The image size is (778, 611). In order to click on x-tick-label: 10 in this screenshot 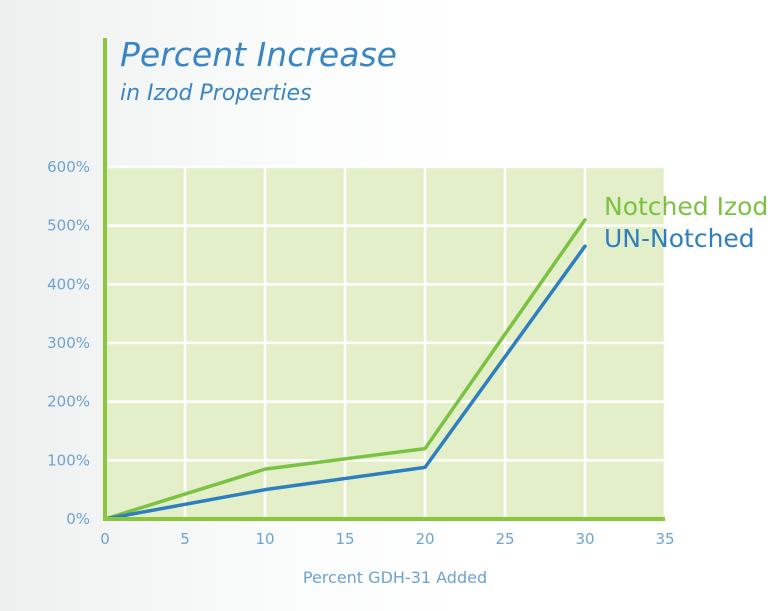, I will do `click(264, 539)`.